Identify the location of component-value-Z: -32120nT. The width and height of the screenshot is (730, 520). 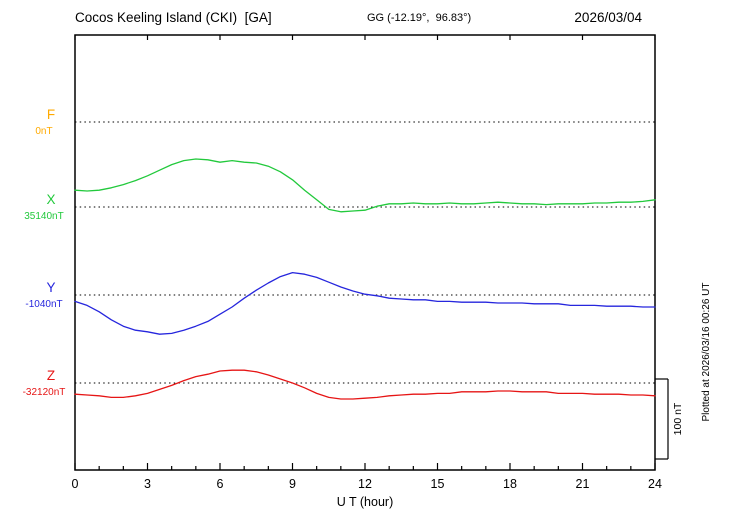
(44, 392).